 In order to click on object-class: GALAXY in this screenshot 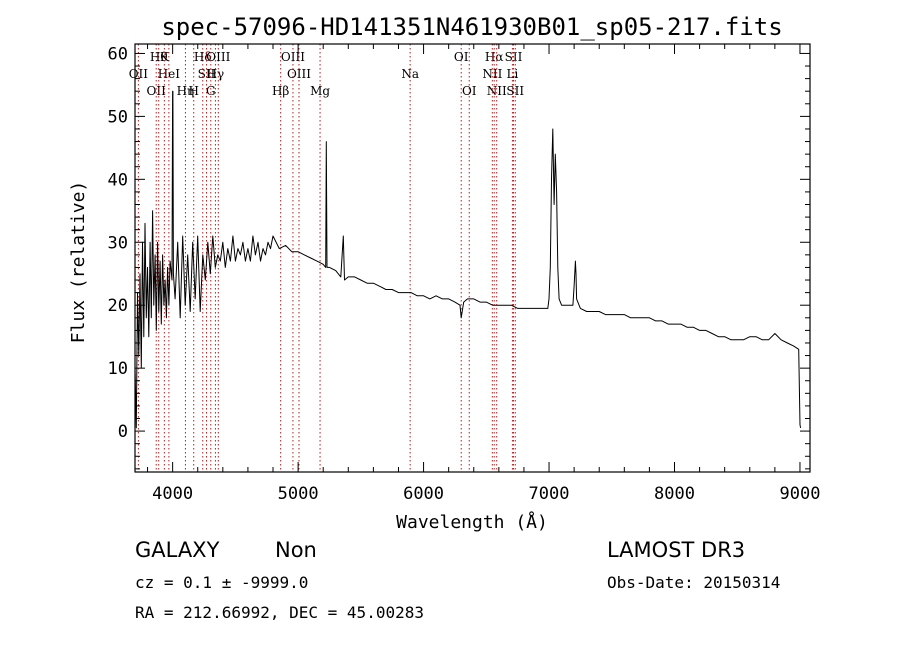, I will do `click(177, 550)`.